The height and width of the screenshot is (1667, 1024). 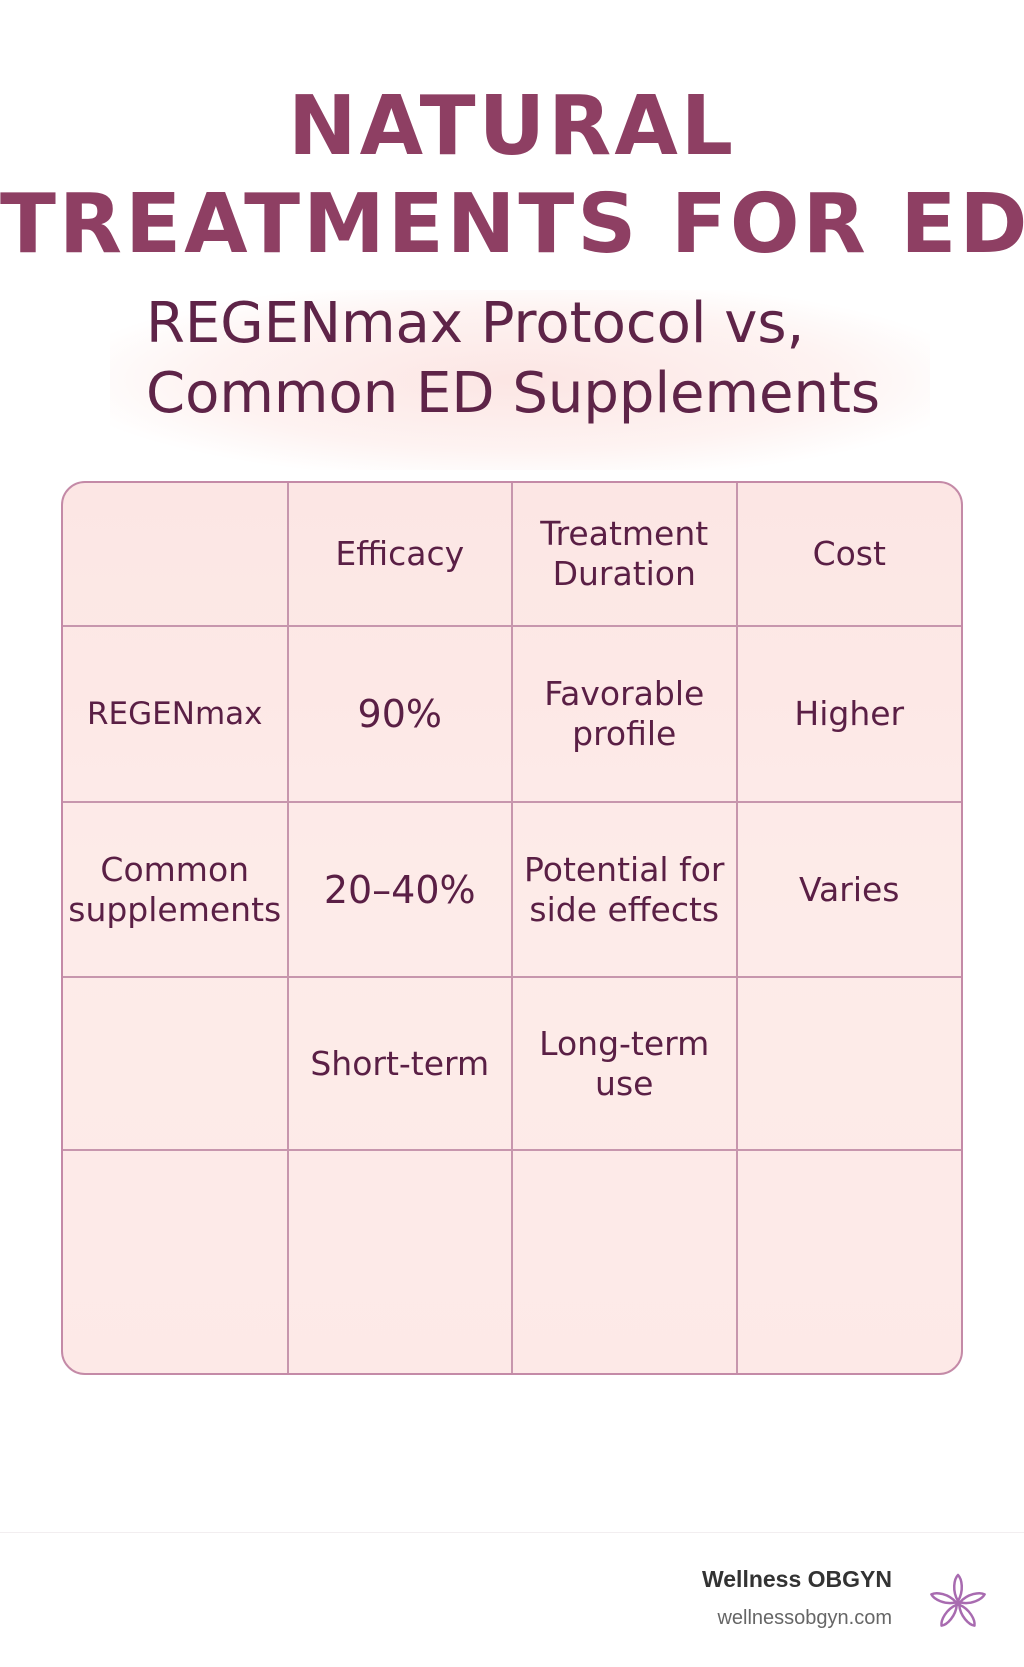 I want to click on table-row: Short-term Long-term use, so click(x=512, y=1063).